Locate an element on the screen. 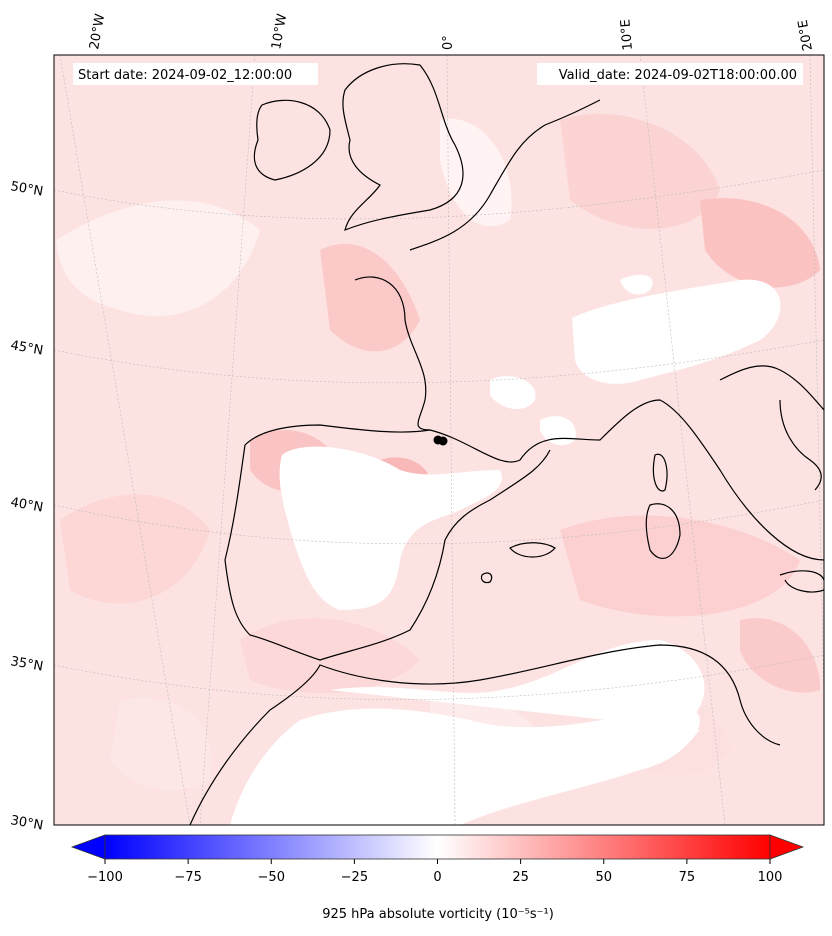  lat-label: 50°N is located at coordinates (26, 189).